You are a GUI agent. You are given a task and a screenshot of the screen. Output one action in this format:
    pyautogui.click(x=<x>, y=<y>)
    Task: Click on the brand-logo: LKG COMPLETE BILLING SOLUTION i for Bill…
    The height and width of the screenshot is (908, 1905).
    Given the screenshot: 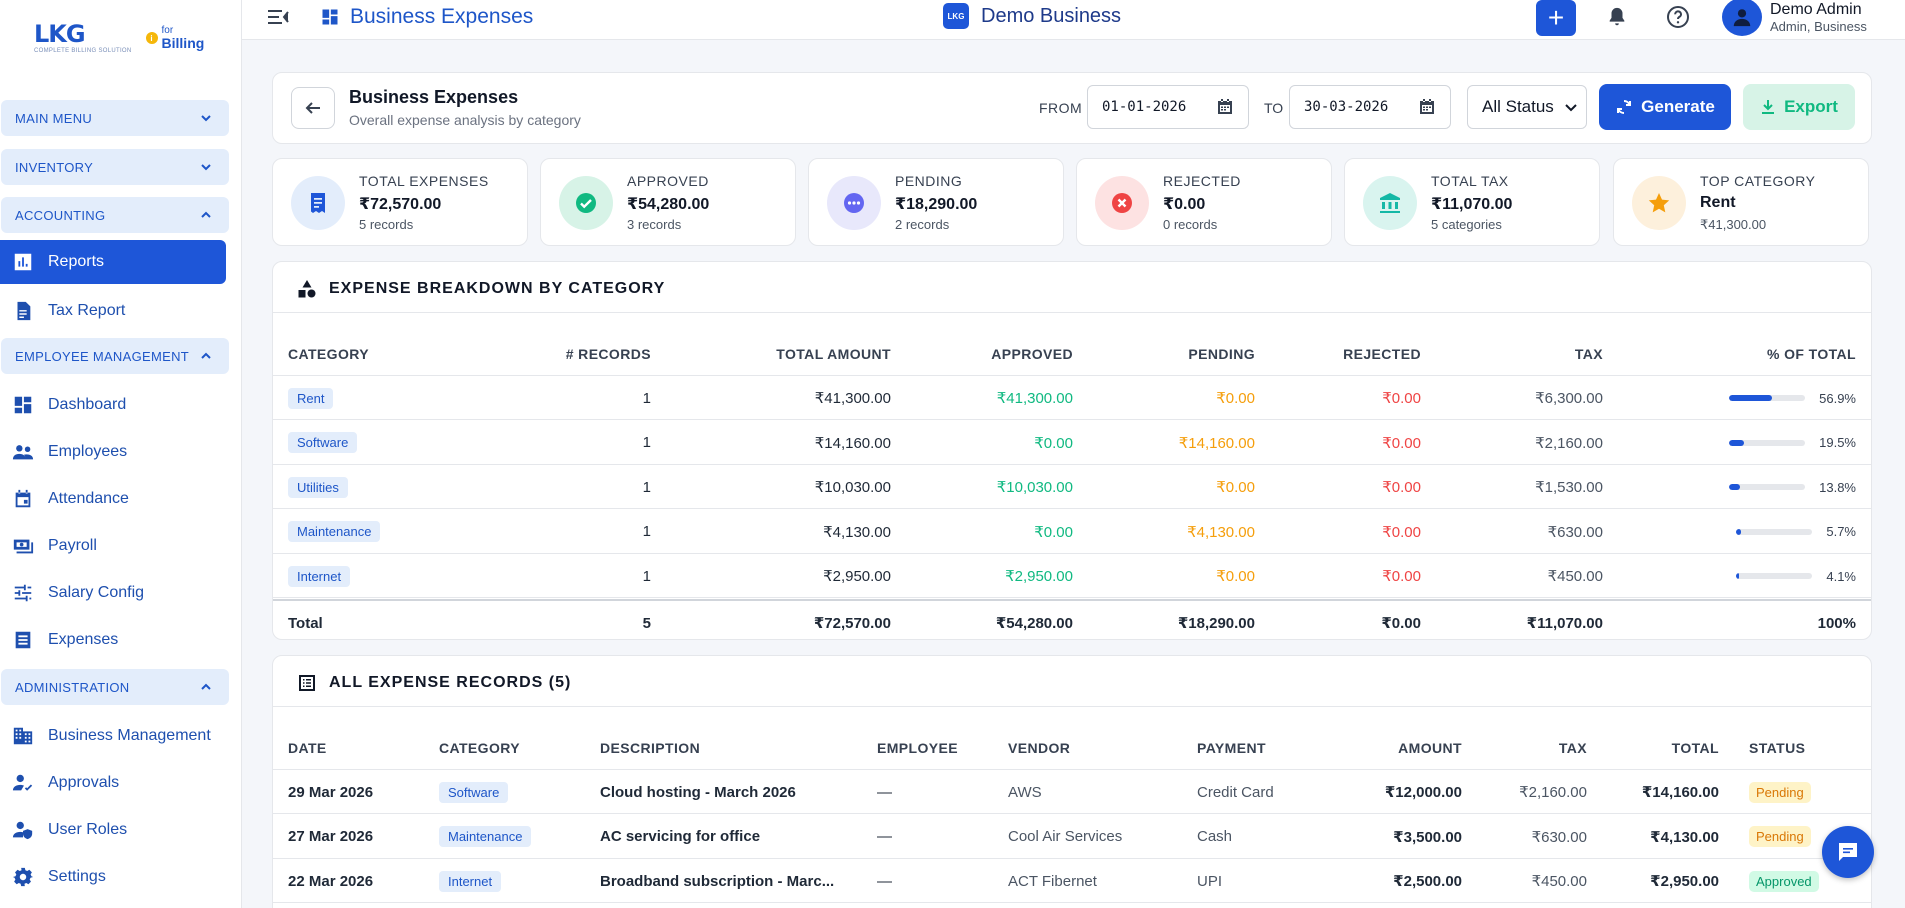 What is the action you would take?
    pyautogui.click(x=120, y=38)
    